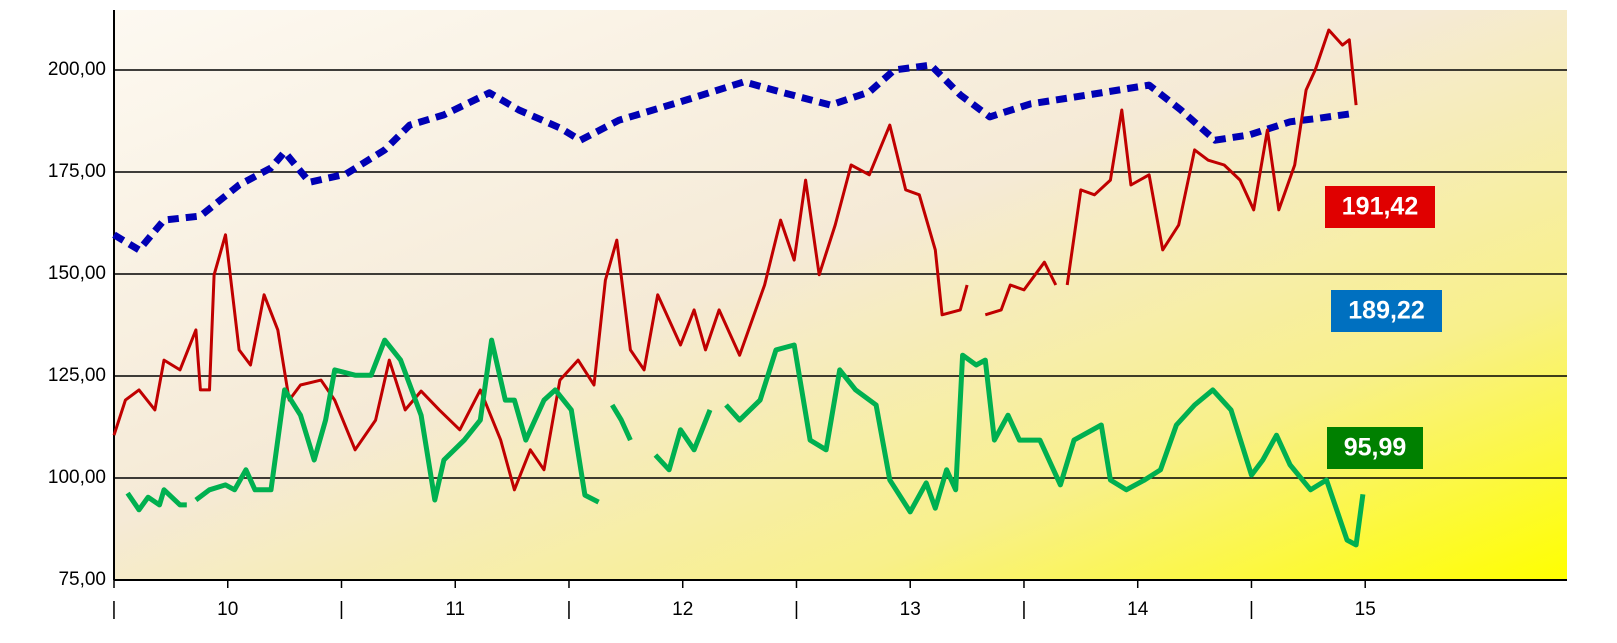 Image resolution: width=1617 pixels, height=643 pixels. I want to click on y-tick-label: 175,00, so click(77, 171).